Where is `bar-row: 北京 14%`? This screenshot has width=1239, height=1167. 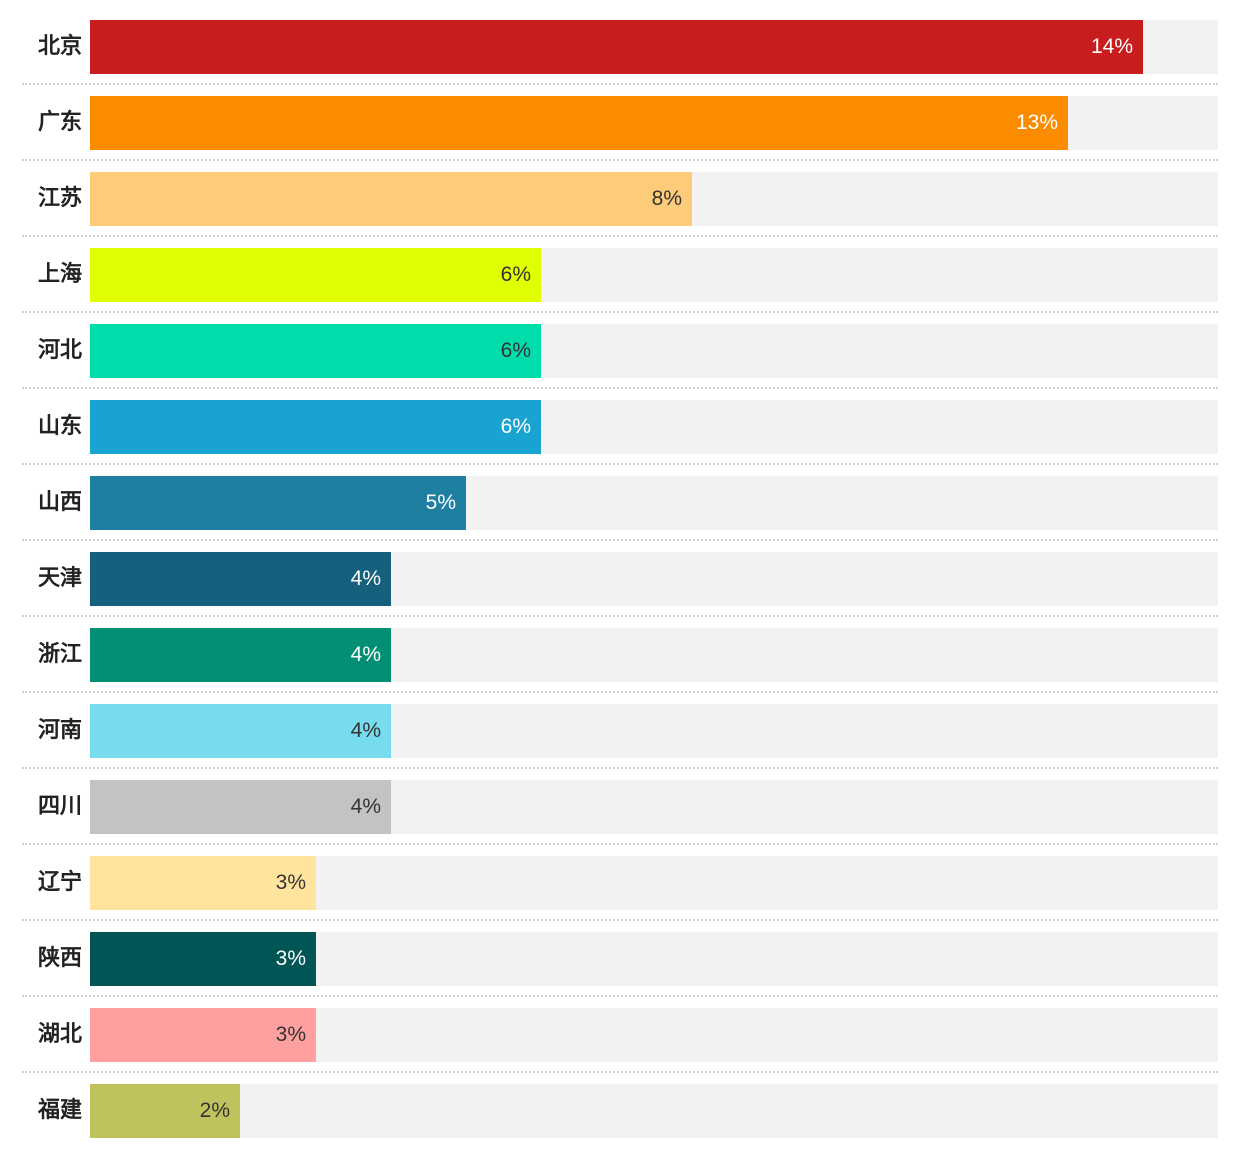
bar-row: 北京 14% is located at coordinates (620, 42).